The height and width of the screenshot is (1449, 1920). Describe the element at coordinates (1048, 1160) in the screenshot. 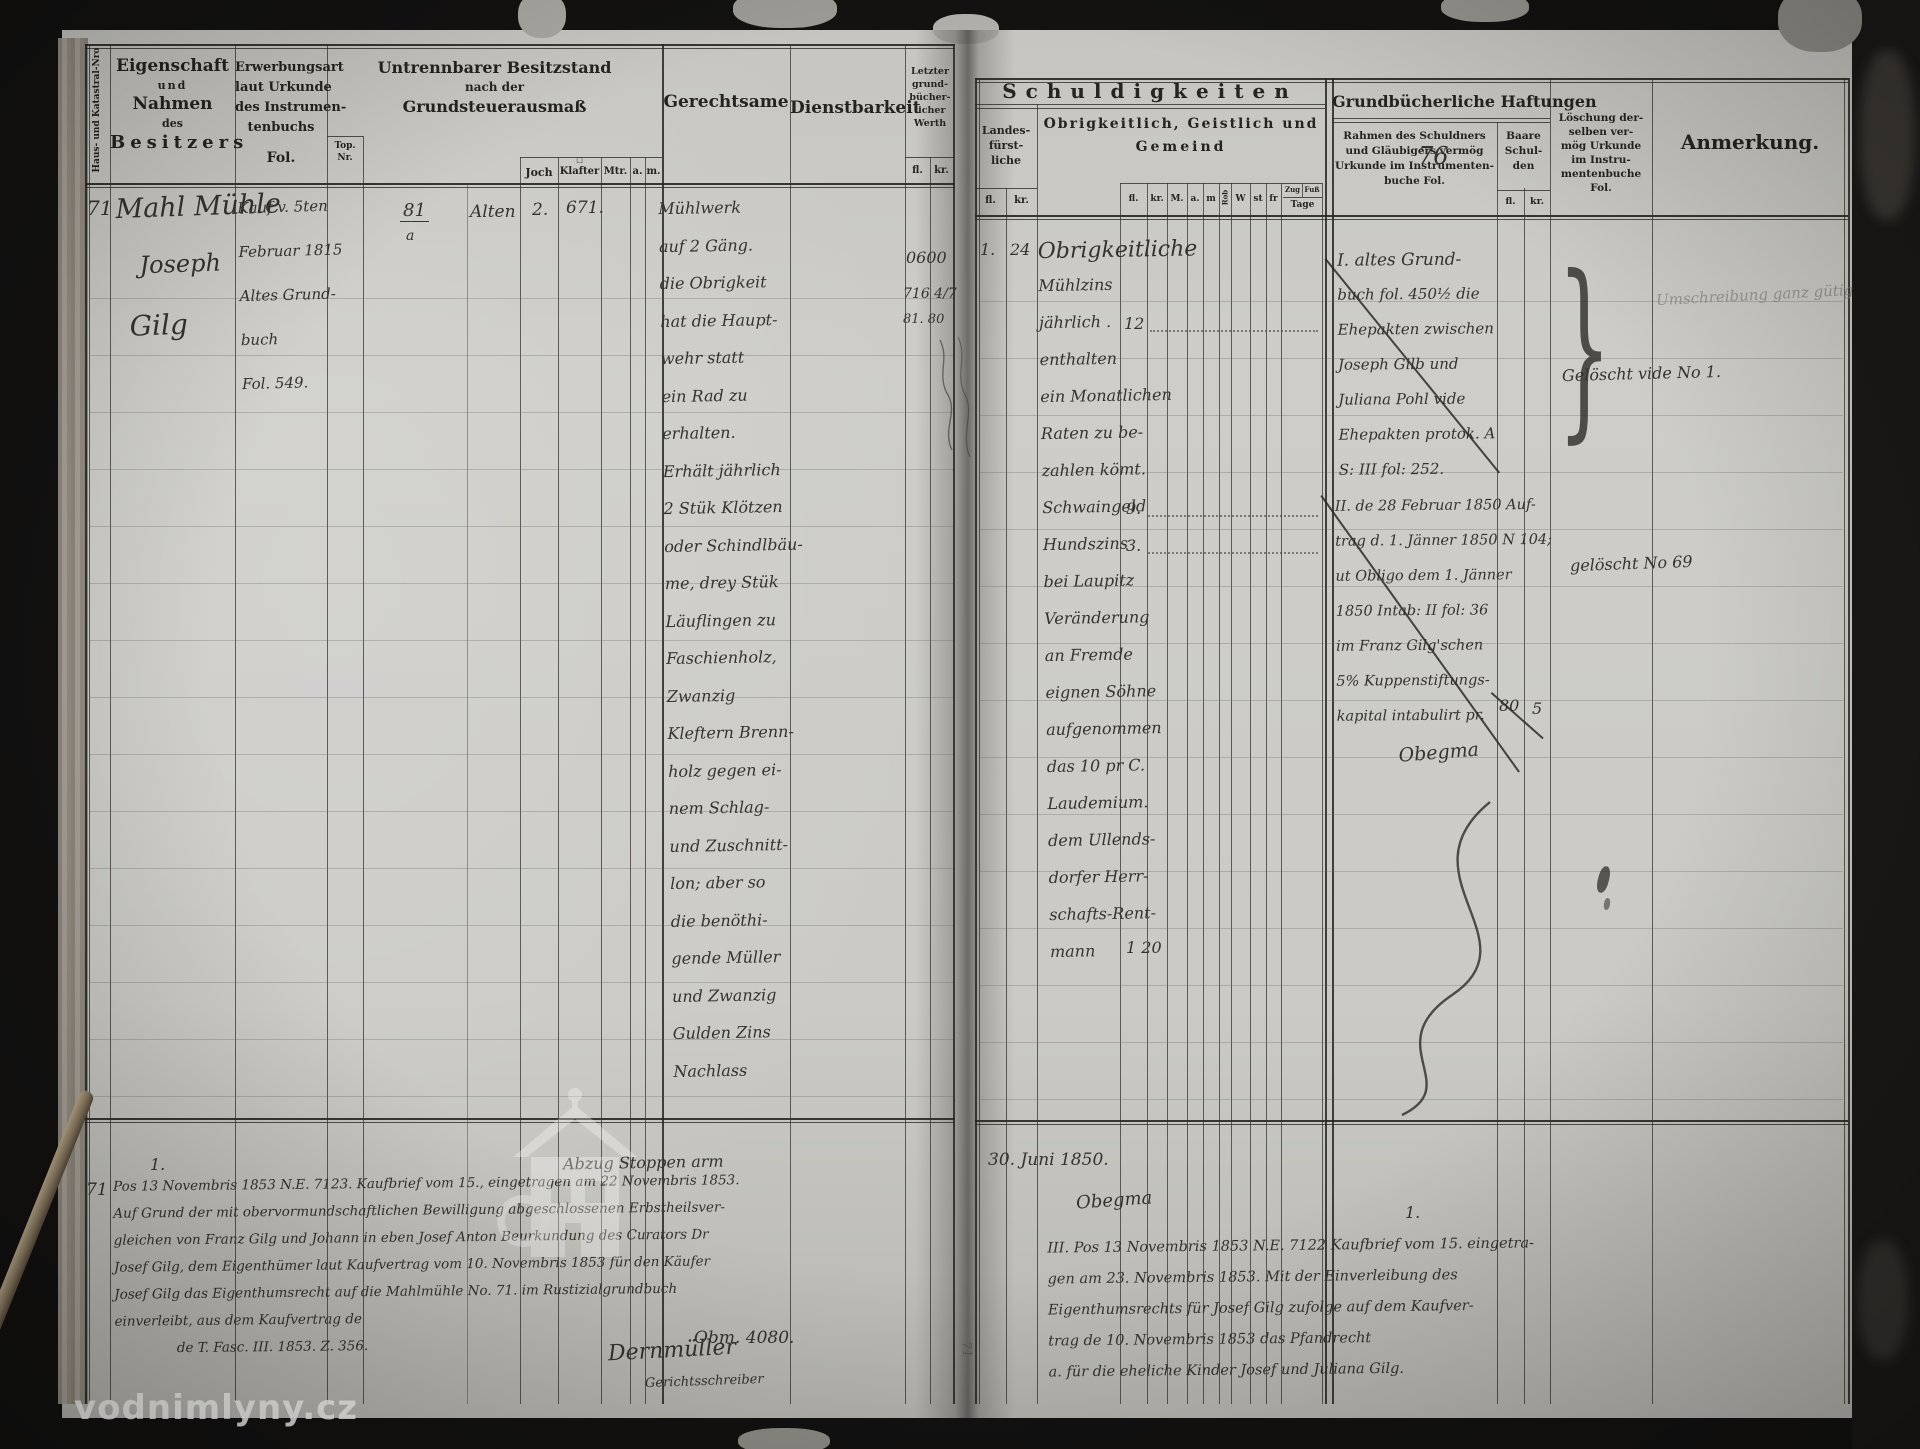

I see `note-date: 30. Juni 1850.` at that location.